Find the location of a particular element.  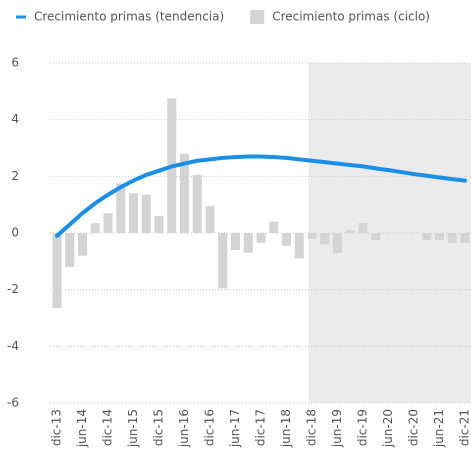

x-tick-label: dic-13 is located at coordinates (57, 427).